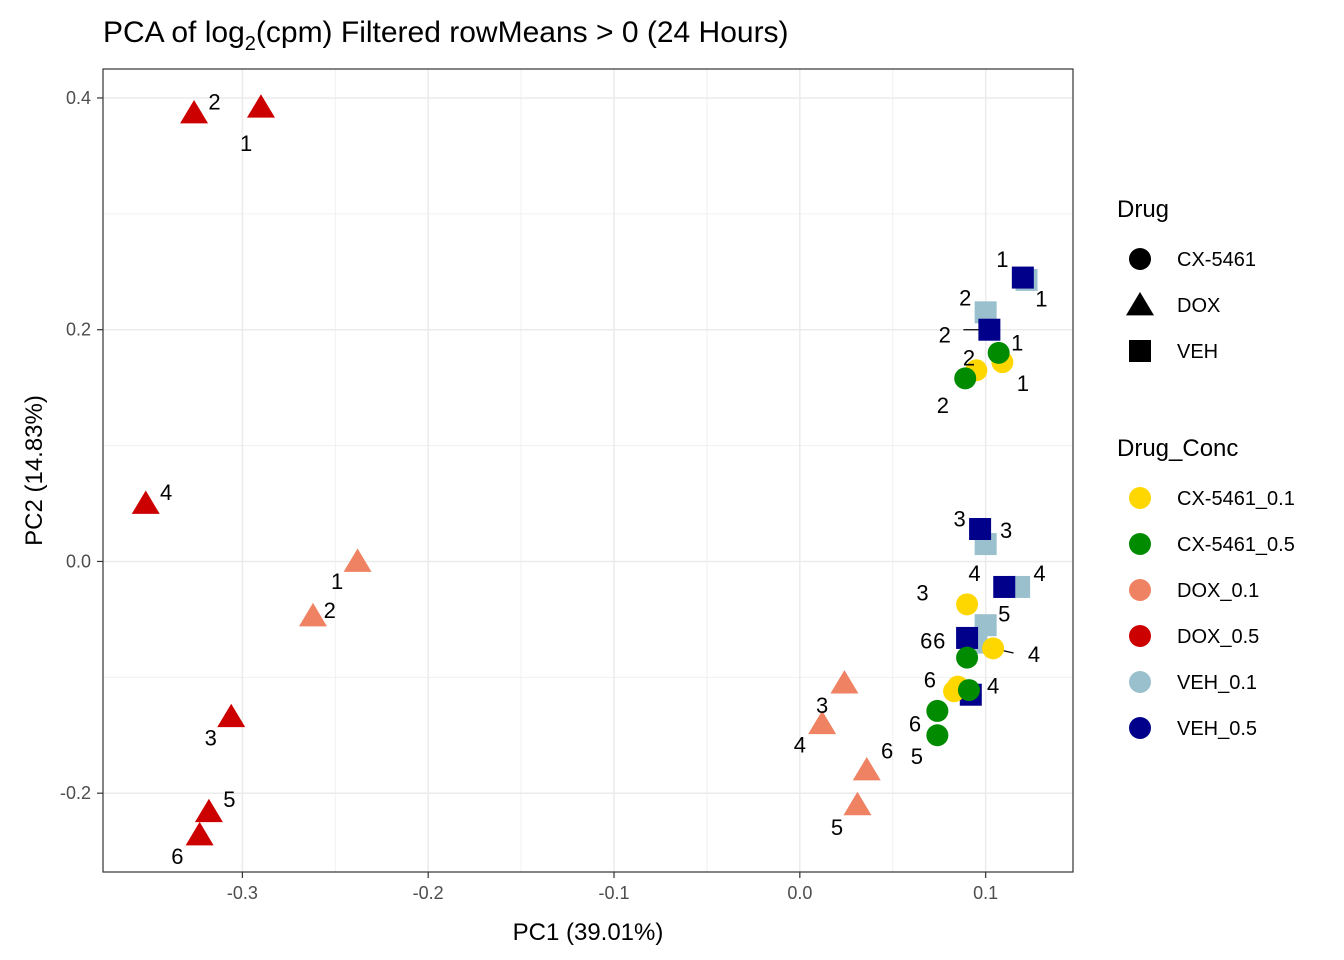  What do you see at coordinates (81, 445) in the screenshot?
I see `y-axis: -0.2 0.0 0.2 0.4` at bounding box center [81, 445].